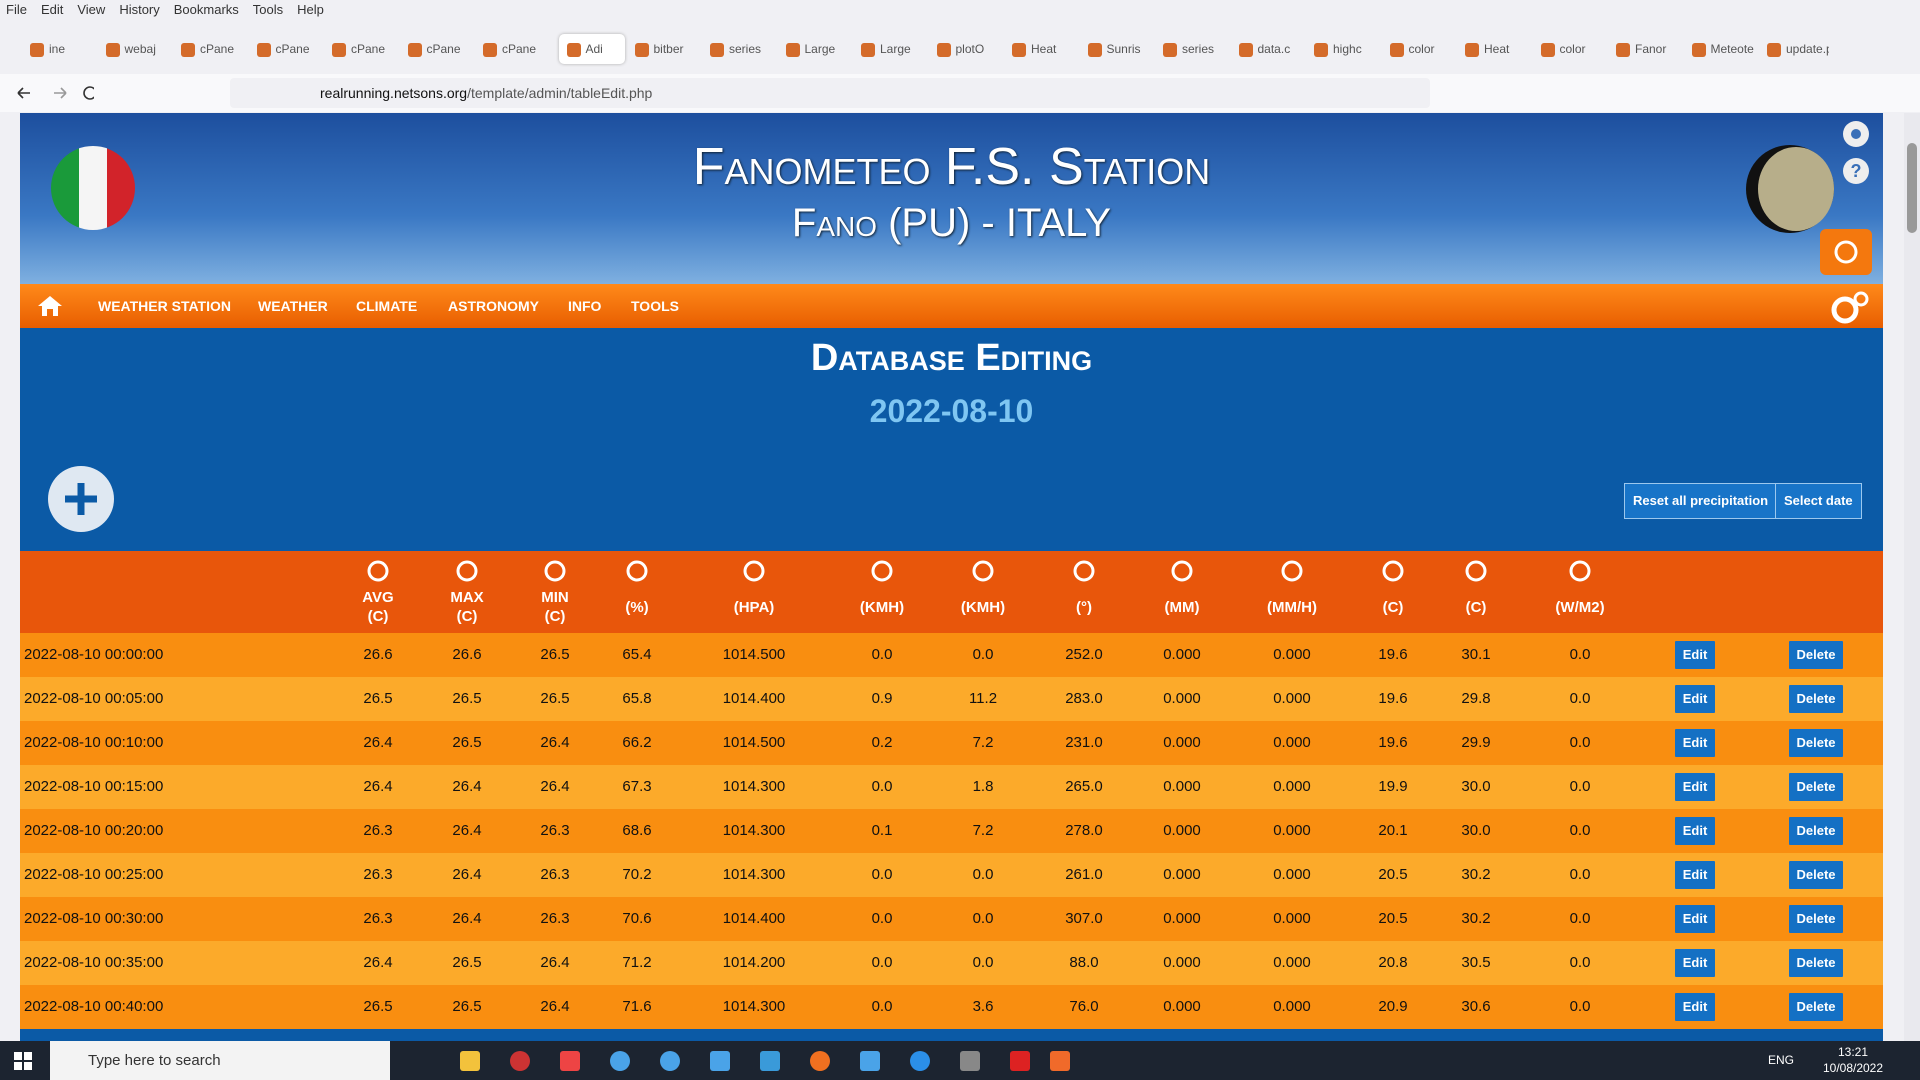  What do you see at coordinates (1084, 698) in the screenshot?
I see `cell: 283.0` at bounding box center [1084, 698].